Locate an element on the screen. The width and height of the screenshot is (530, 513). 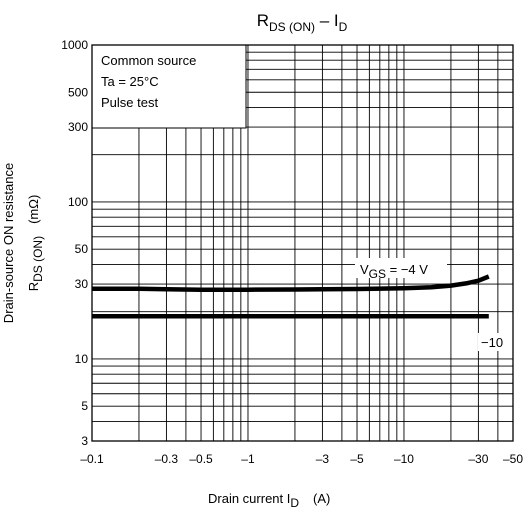
x-tick-label: –5 is located at coordinates (357, 459).